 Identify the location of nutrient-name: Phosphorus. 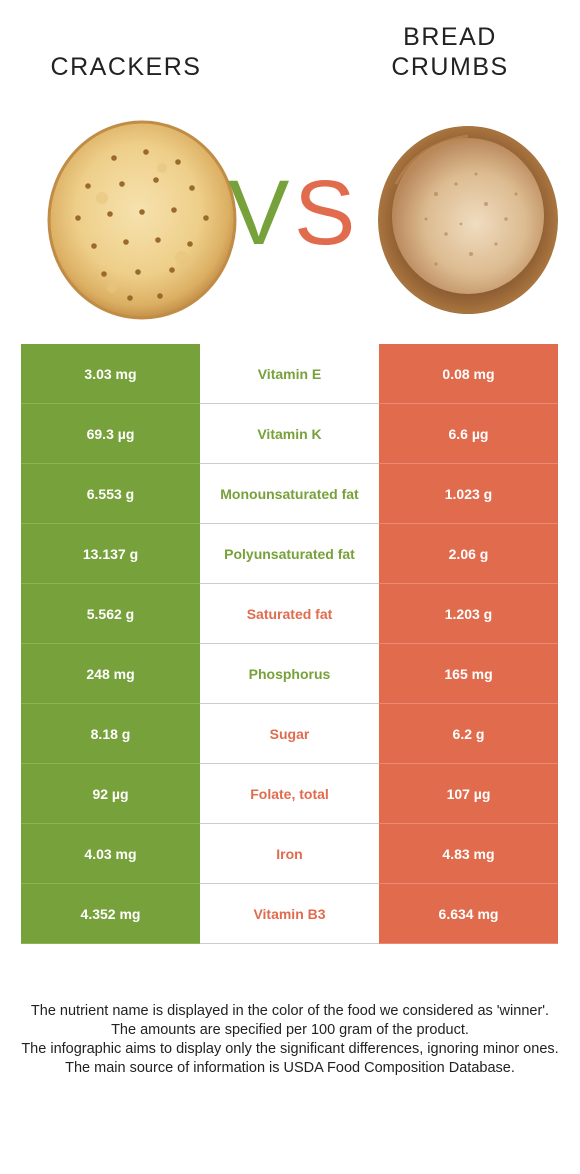
(289, 673).